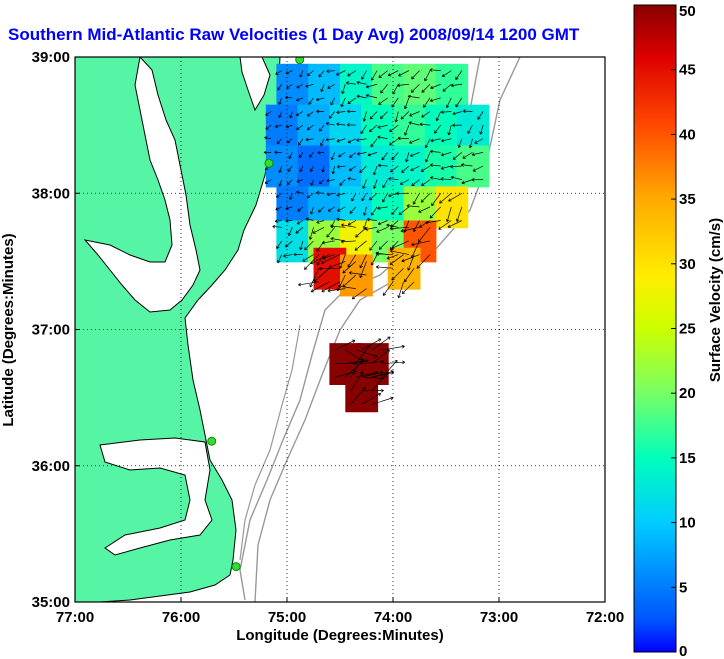 The width and height of the screenshot is (724, 659). What do you see at coordinates (51, 330) in the screenshot?
I see `y-tick-label: 37:00` at bounding box center [51, 330].